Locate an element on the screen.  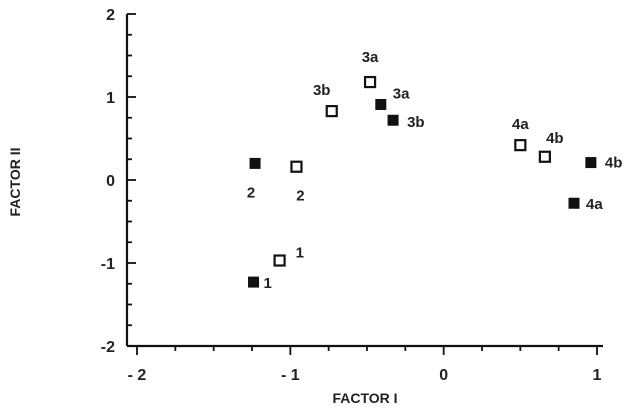
y-axis-title: FACTOR II is located at coordinates (15, 182).